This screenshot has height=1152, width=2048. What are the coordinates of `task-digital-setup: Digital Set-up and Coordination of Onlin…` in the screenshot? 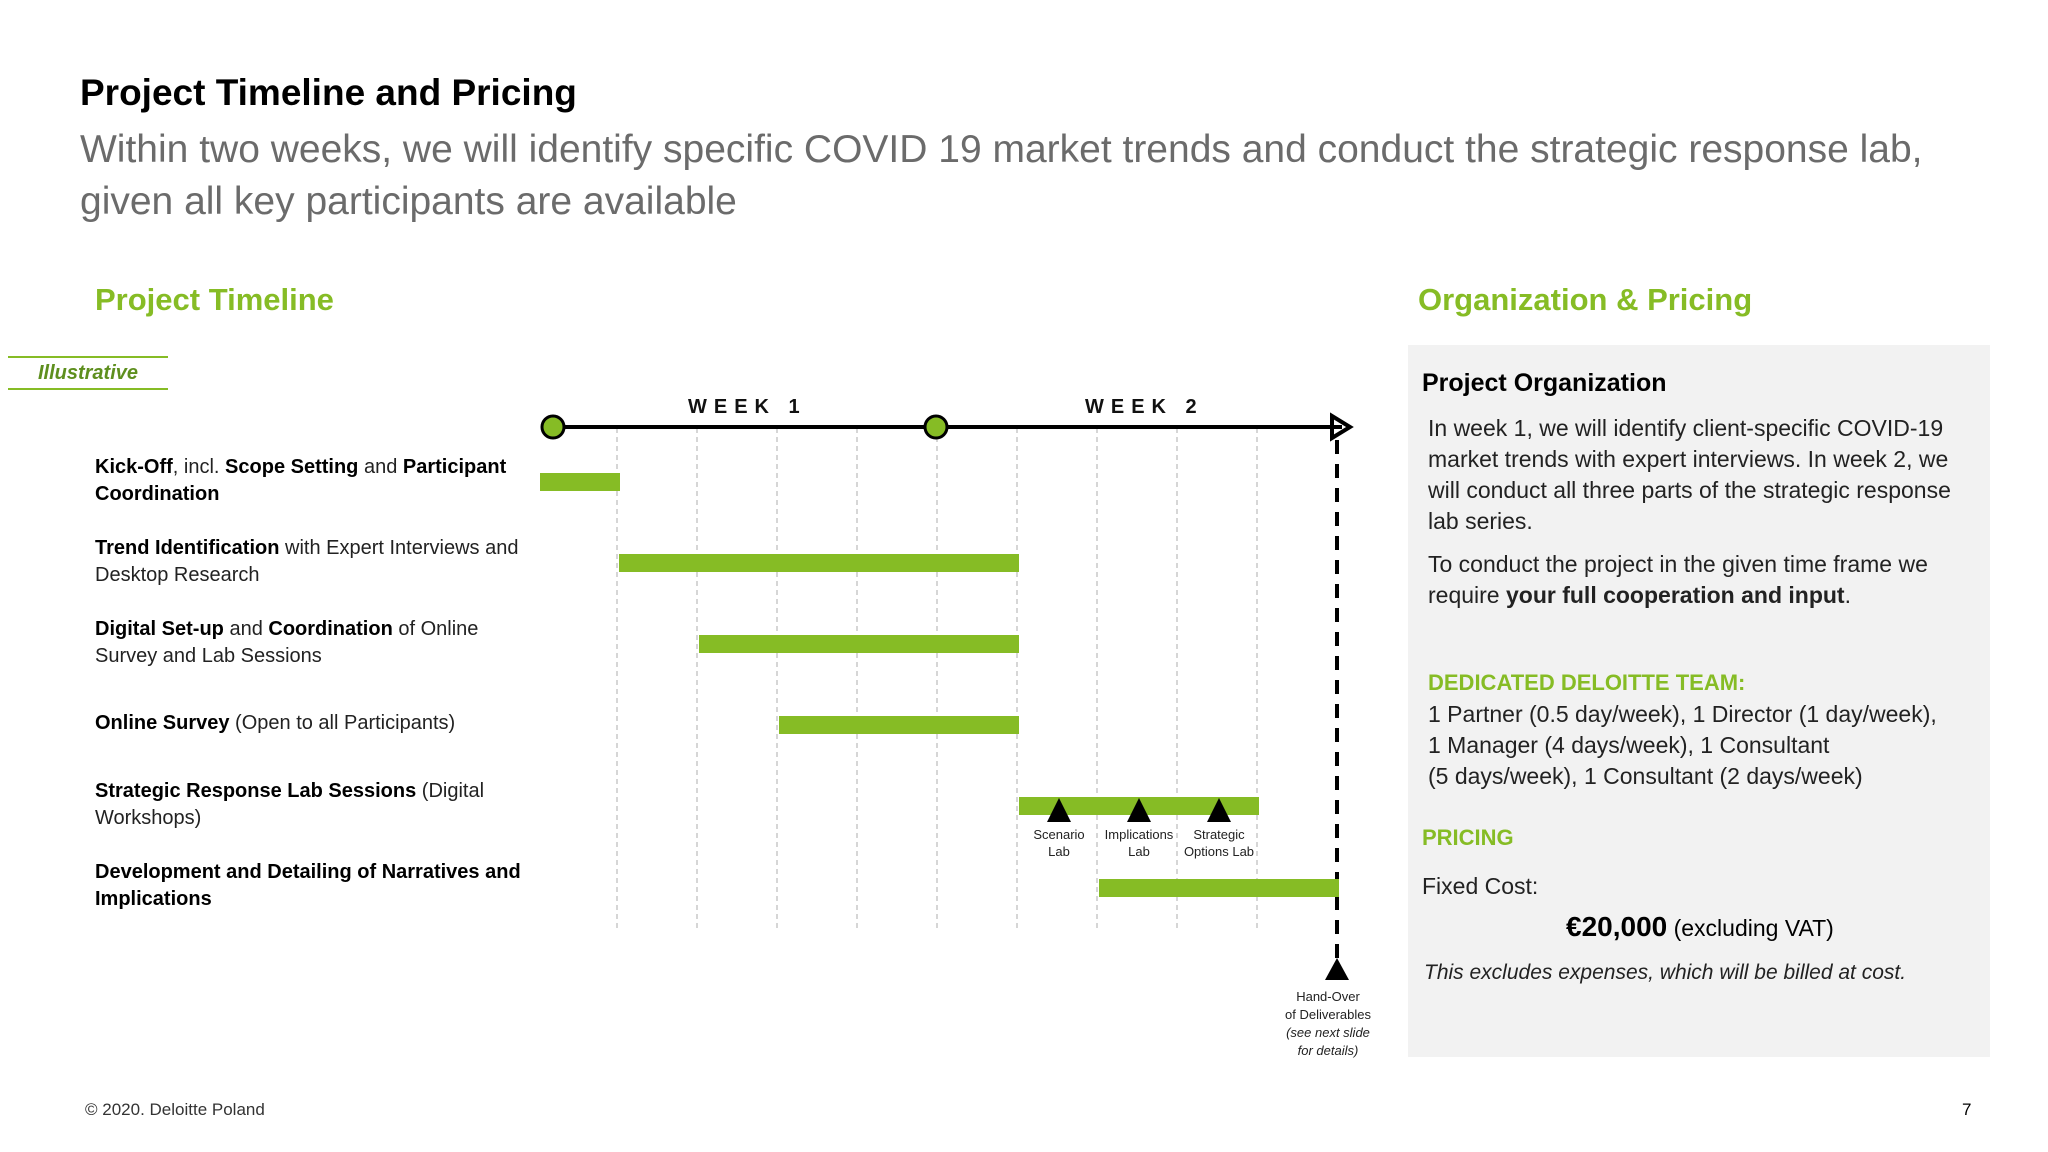 It's located at (287, 642).